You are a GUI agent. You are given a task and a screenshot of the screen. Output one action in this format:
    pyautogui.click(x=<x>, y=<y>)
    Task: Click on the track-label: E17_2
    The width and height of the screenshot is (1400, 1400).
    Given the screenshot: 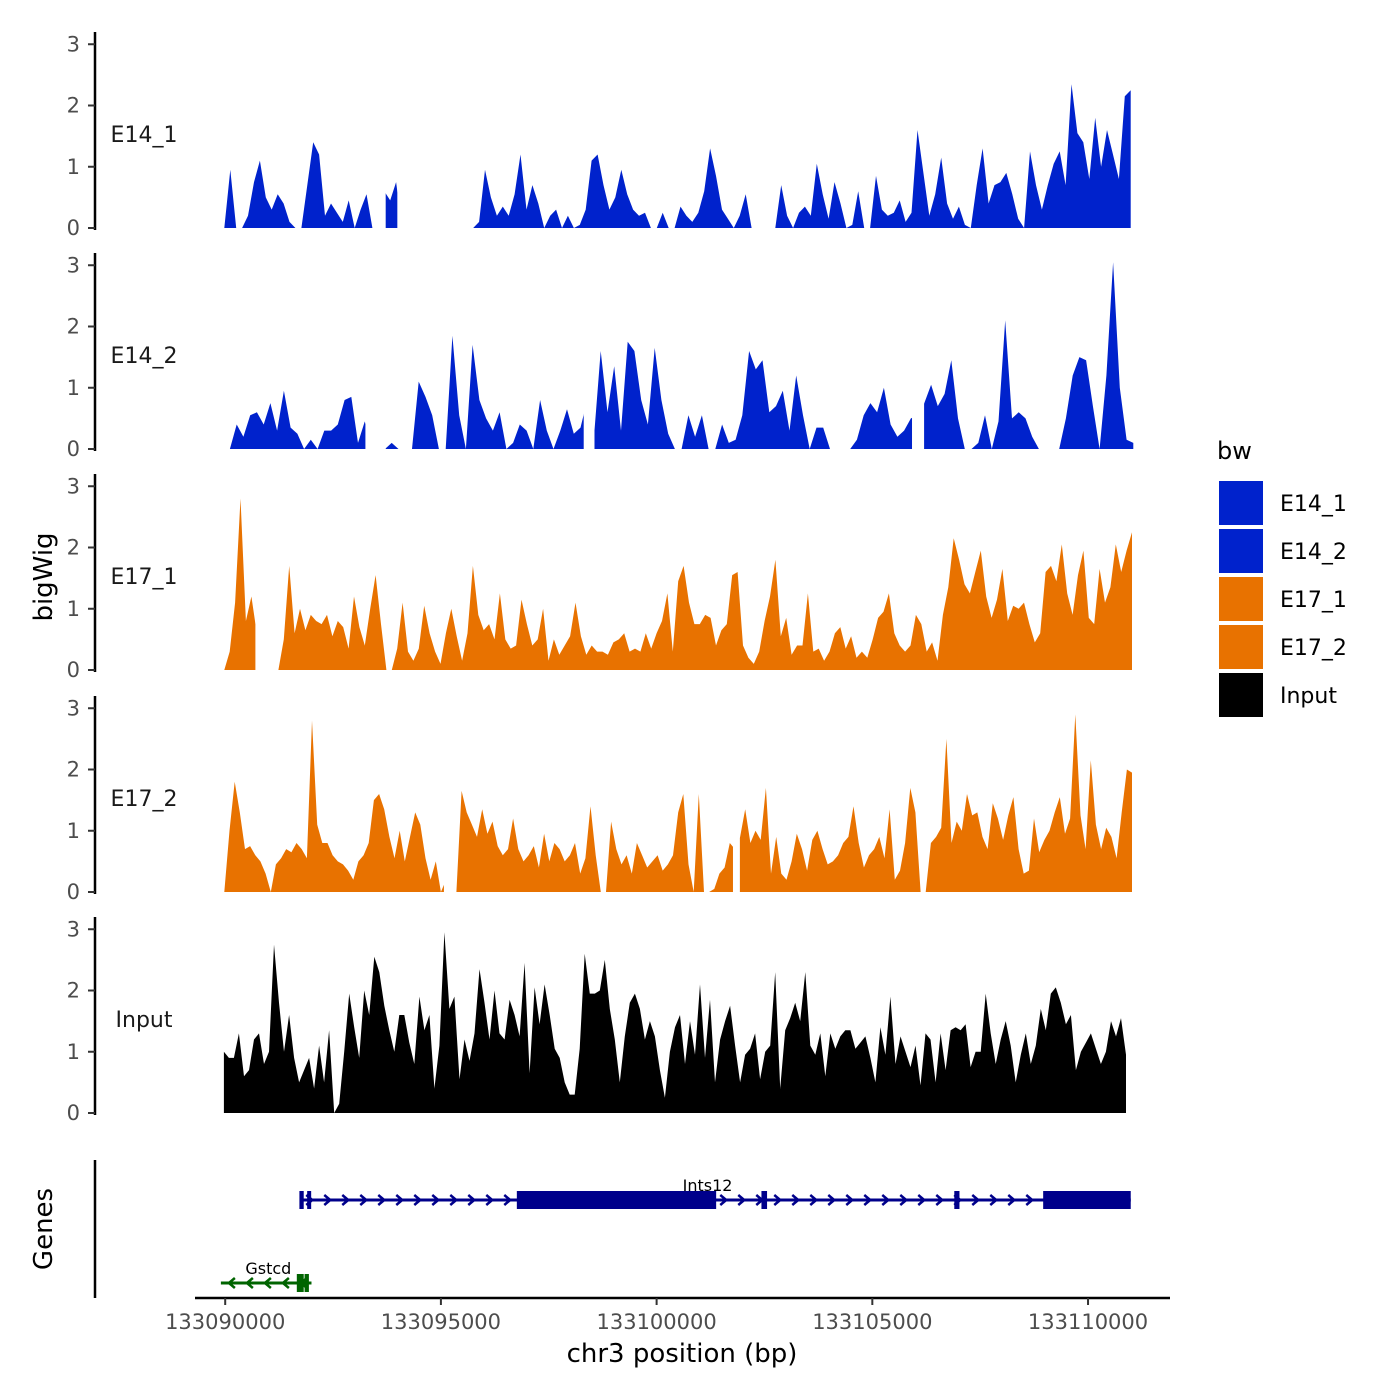 What is the action you would take?
    pyautogui.click(x=144, y=799)
    